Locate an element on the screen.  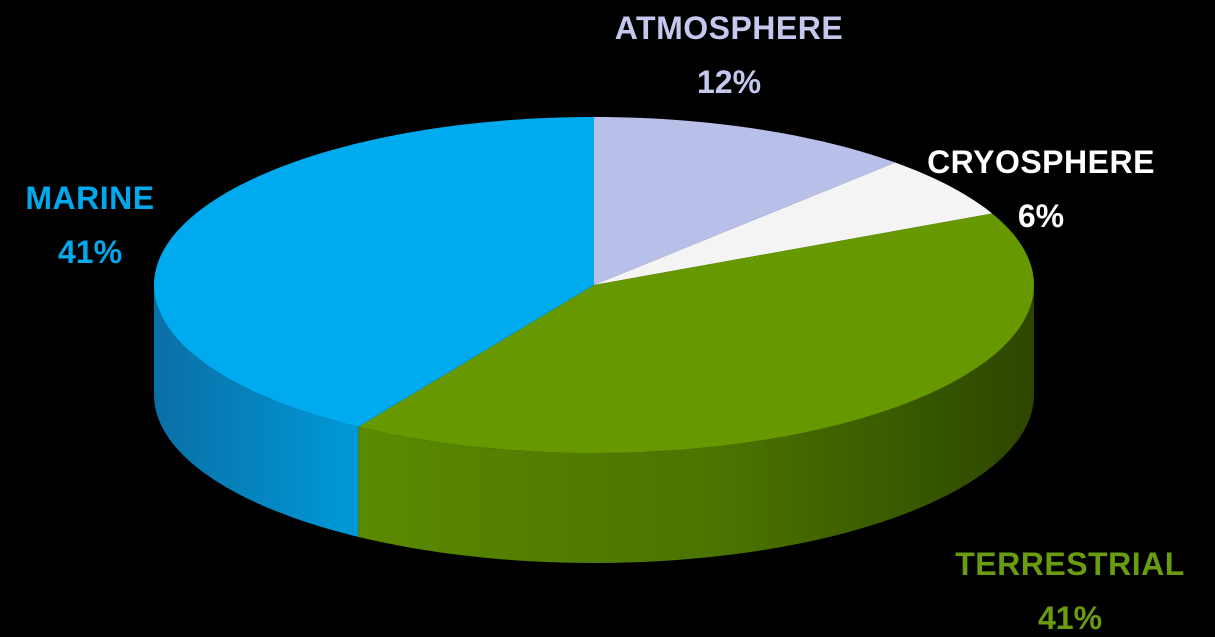
label-terrestrial-name: TERRESTRIAL is located at coordinates (1070, 564).